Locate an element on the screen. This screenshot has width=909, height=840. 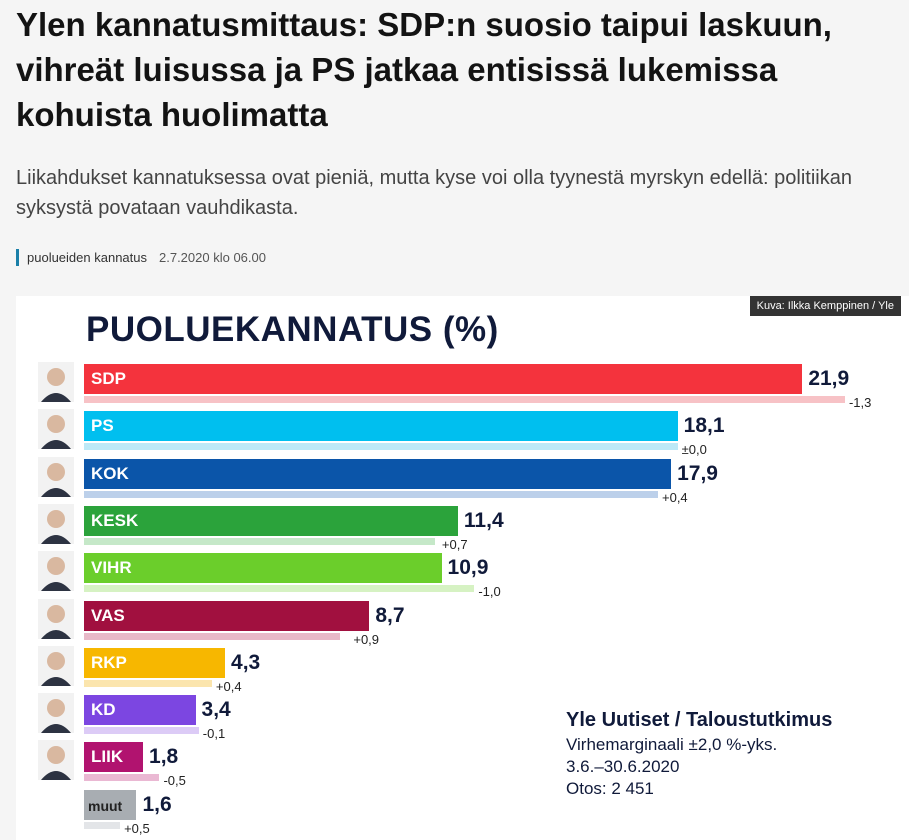
publish-date: 2.7.2020 klo 06.00 is located at coordinates (212, 257).